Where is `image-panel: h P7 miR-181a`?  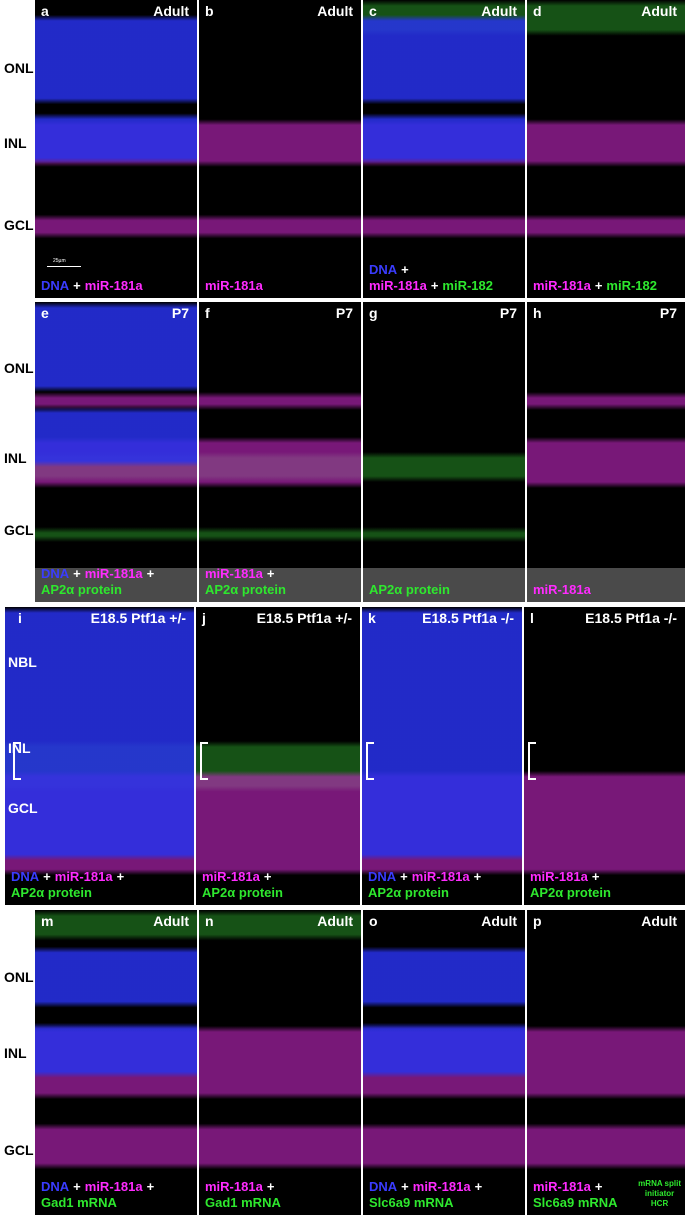
image-panel: h P7 miR-181a is located at coordinates (606, 452).